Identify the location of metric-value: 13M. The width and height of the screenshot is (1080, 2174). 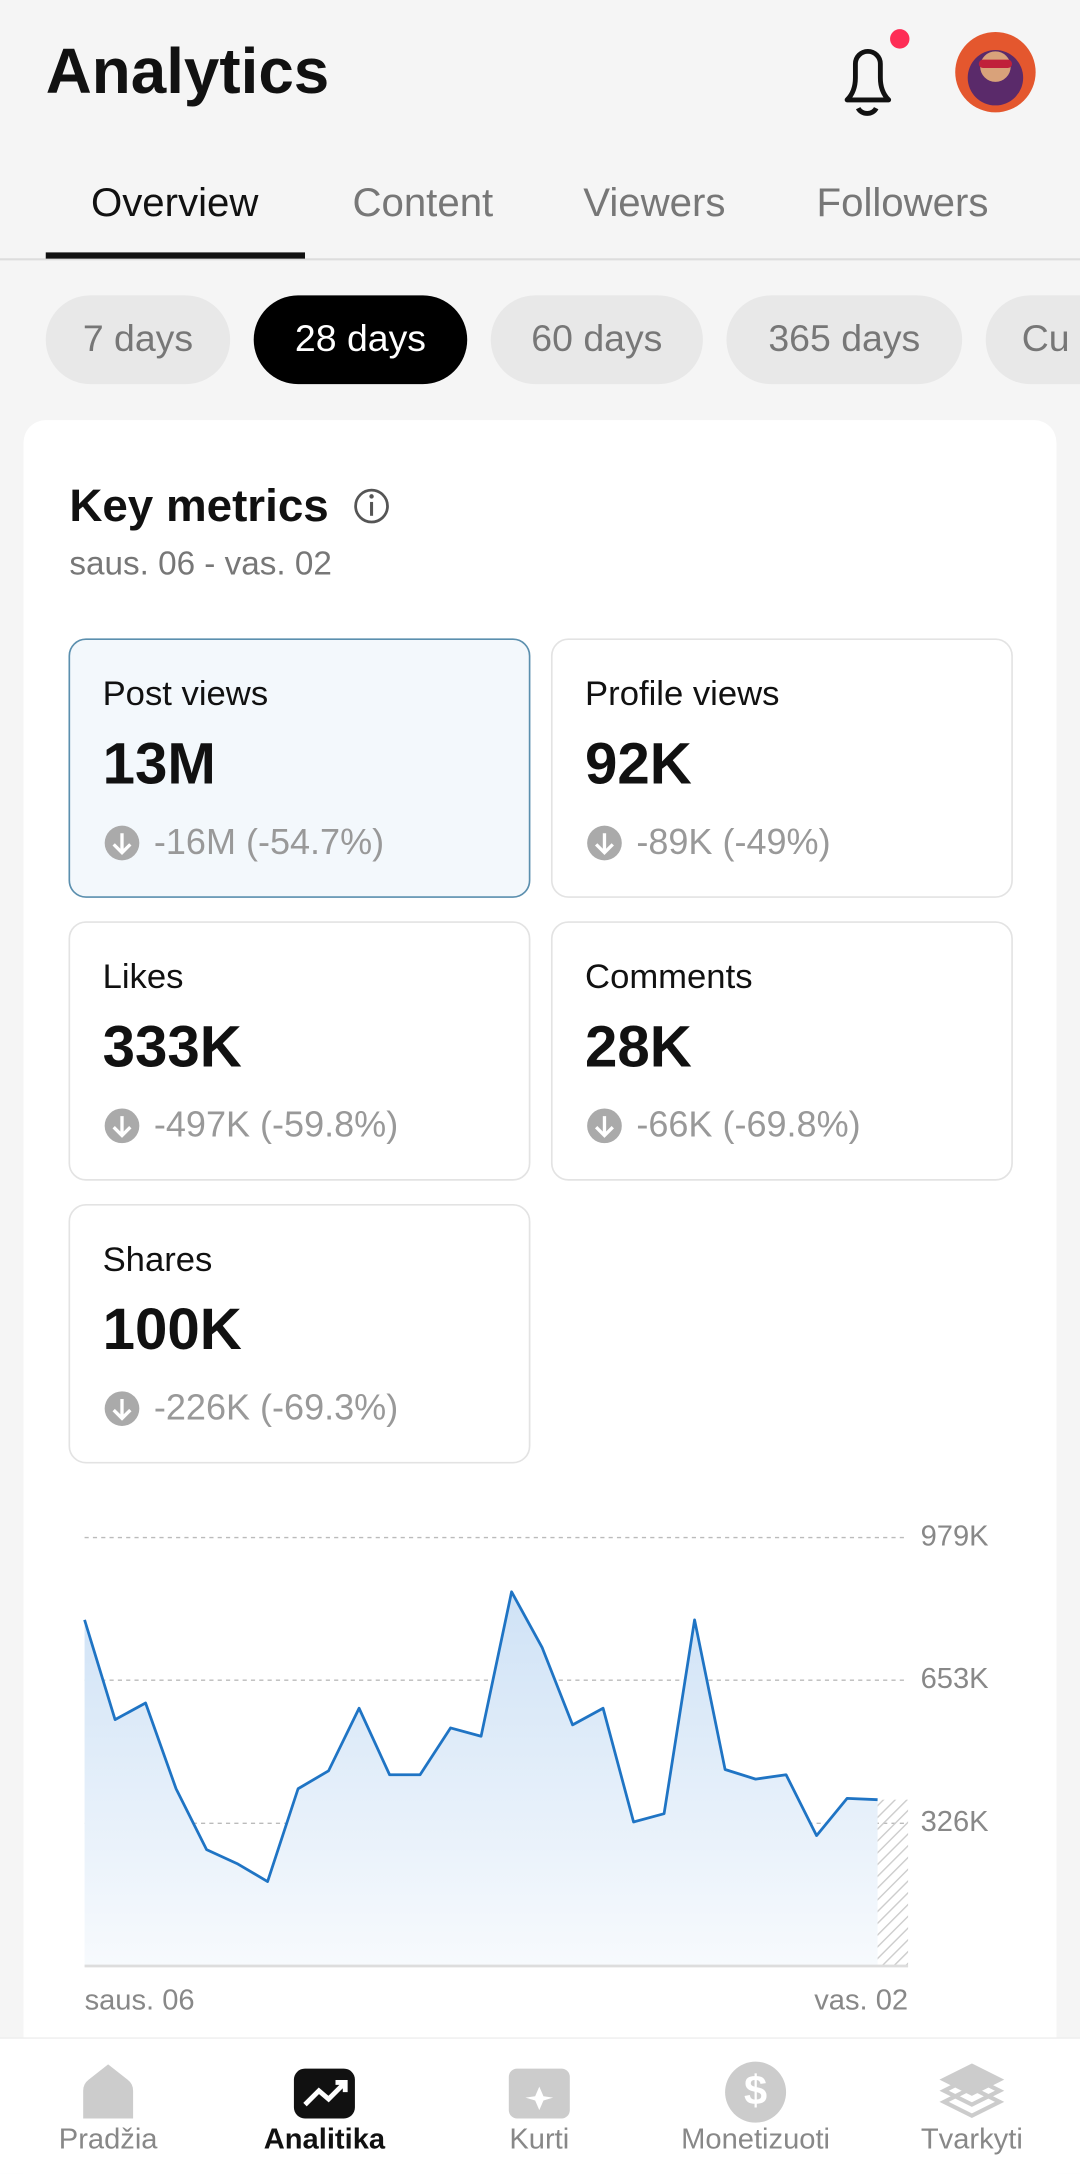
(159, 764).